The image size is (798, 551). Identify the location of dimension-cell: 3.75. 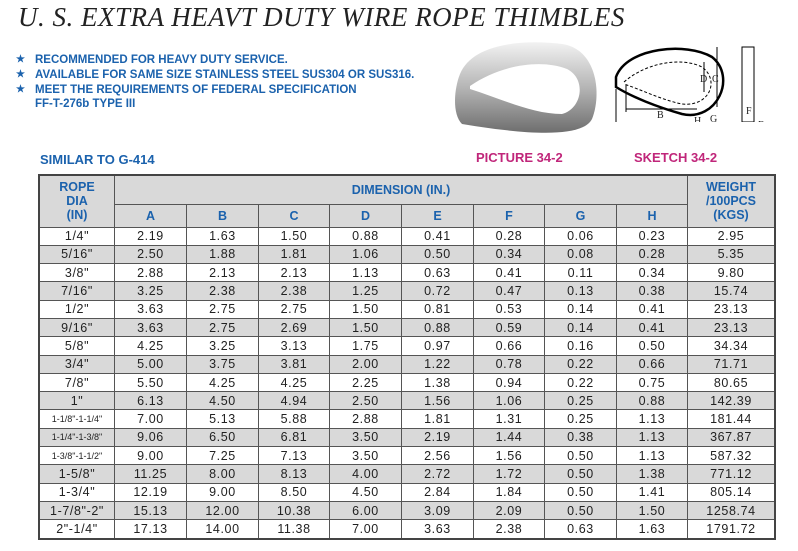
(222, 364).